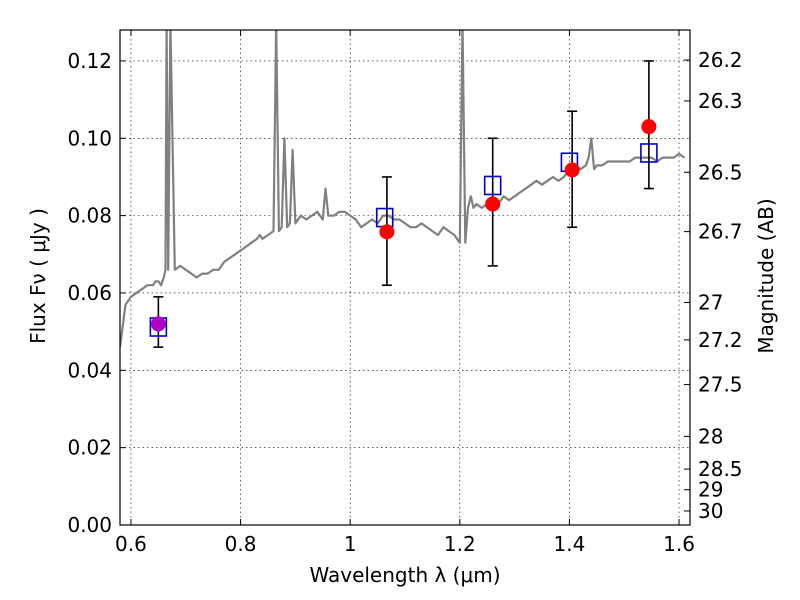 The width and height of the screenshot is (800, 600). What do you see at coordinates (241, 544) in the screenshot?
I see `x-tick-label: 0.8` at bounding box center [241, 544].